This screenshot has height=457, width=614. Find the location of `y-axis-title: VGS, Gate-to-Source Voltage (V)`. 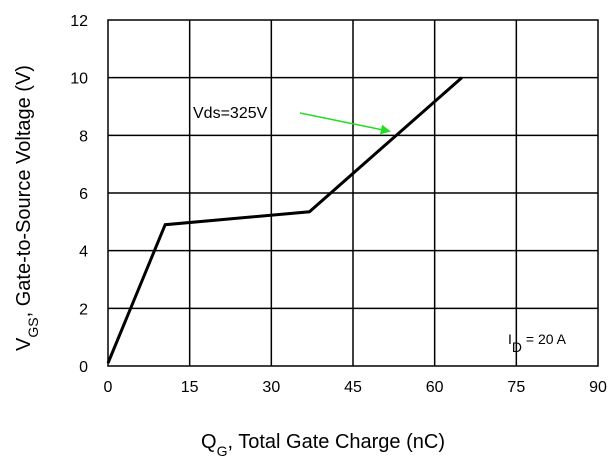

y-axis-title: VGS, Gate-to-Source Voltage (V) is located at coordinates (27, 208).